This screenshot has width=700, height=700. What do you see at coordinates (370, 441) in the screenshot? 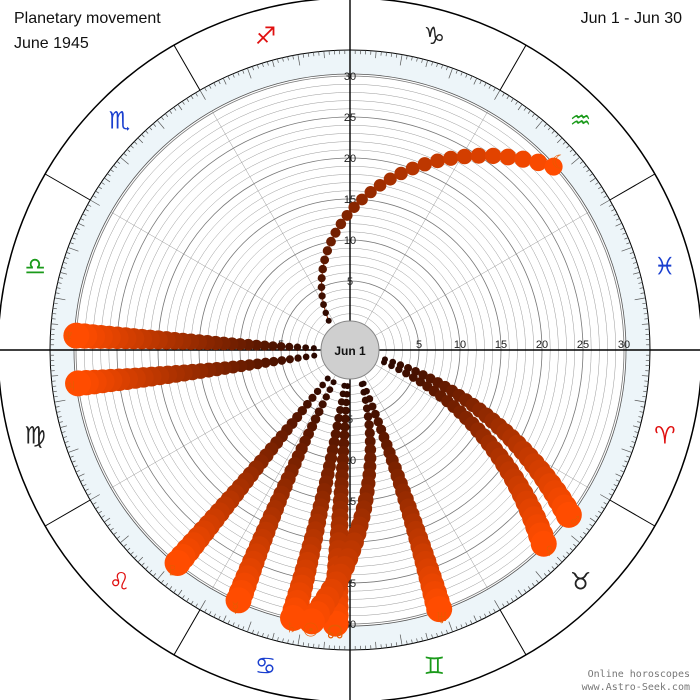
I see `day-dot-sun` at bounding box center [370, 441].